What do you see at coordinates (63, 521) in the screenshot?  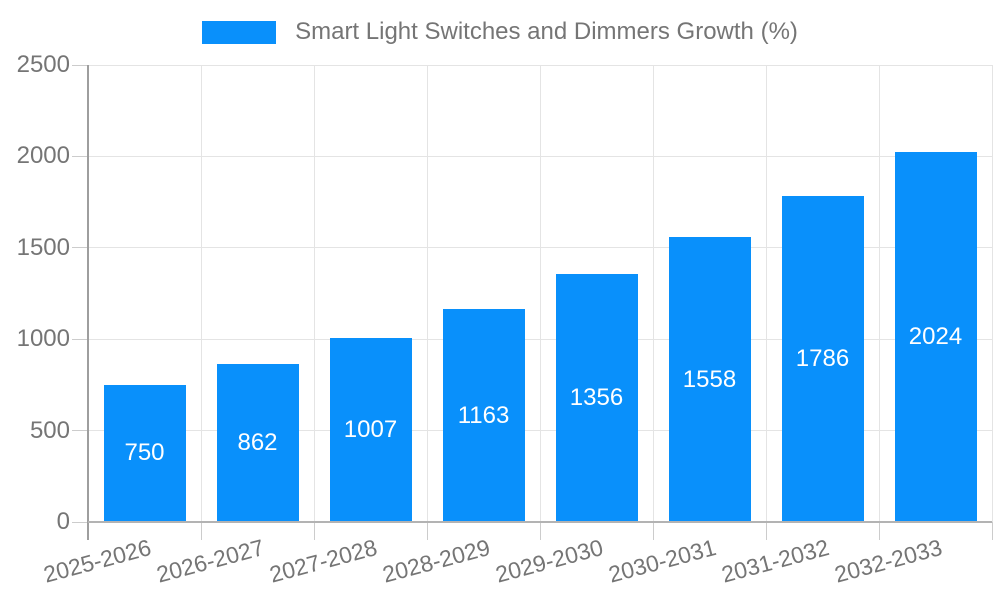 I see `y-axis-tick-label: 0` at bounding box center [63, 521].